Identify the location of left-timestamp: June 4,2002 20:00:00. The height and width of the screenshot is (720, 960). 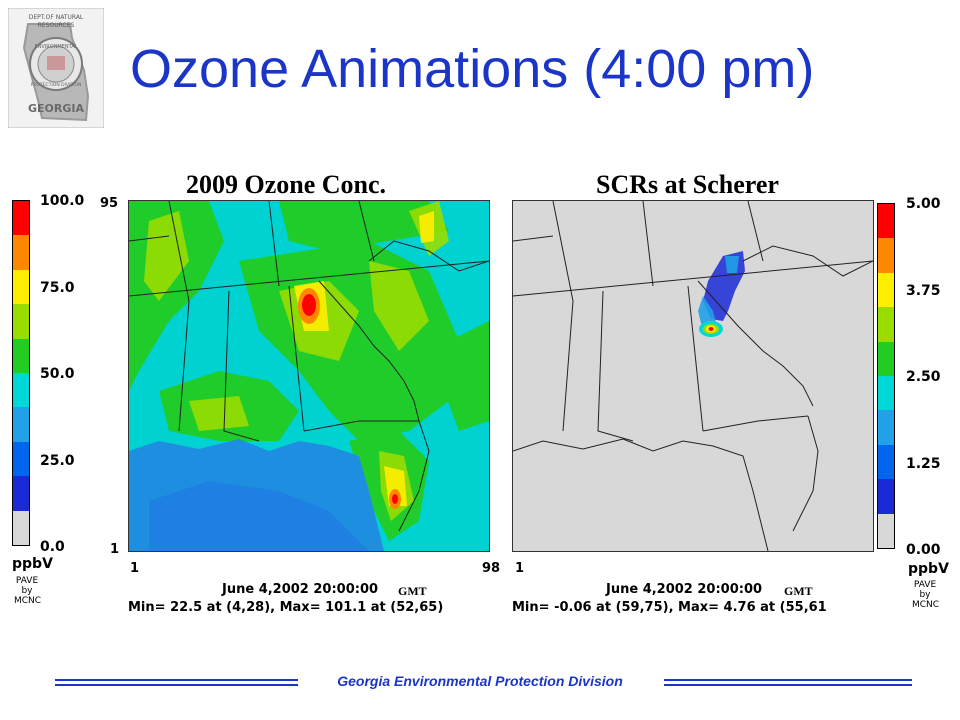
(300, 589).